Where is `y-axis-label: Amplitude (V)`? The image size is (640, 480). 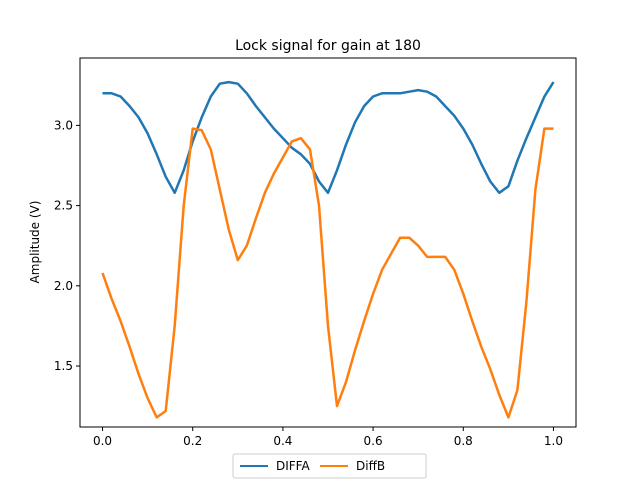 y-axis-label: Amplitude (V) is located at coordinates (35, 242).